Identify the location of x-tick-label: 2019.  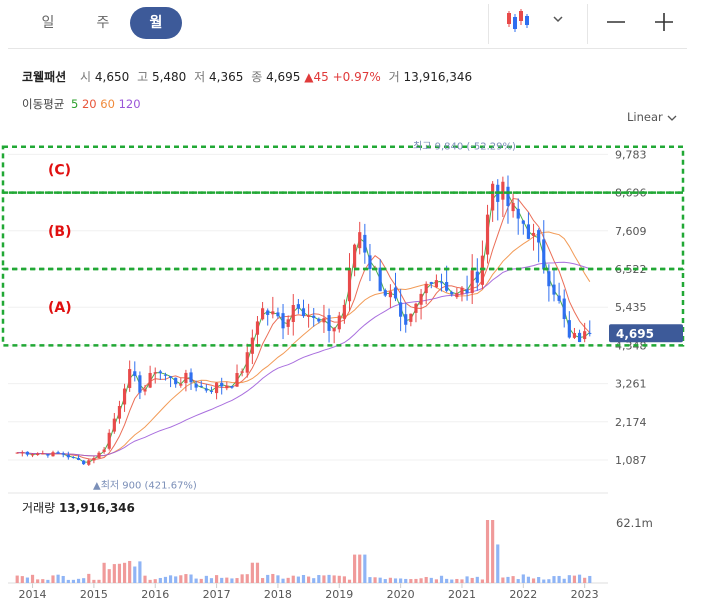
(339, 594).